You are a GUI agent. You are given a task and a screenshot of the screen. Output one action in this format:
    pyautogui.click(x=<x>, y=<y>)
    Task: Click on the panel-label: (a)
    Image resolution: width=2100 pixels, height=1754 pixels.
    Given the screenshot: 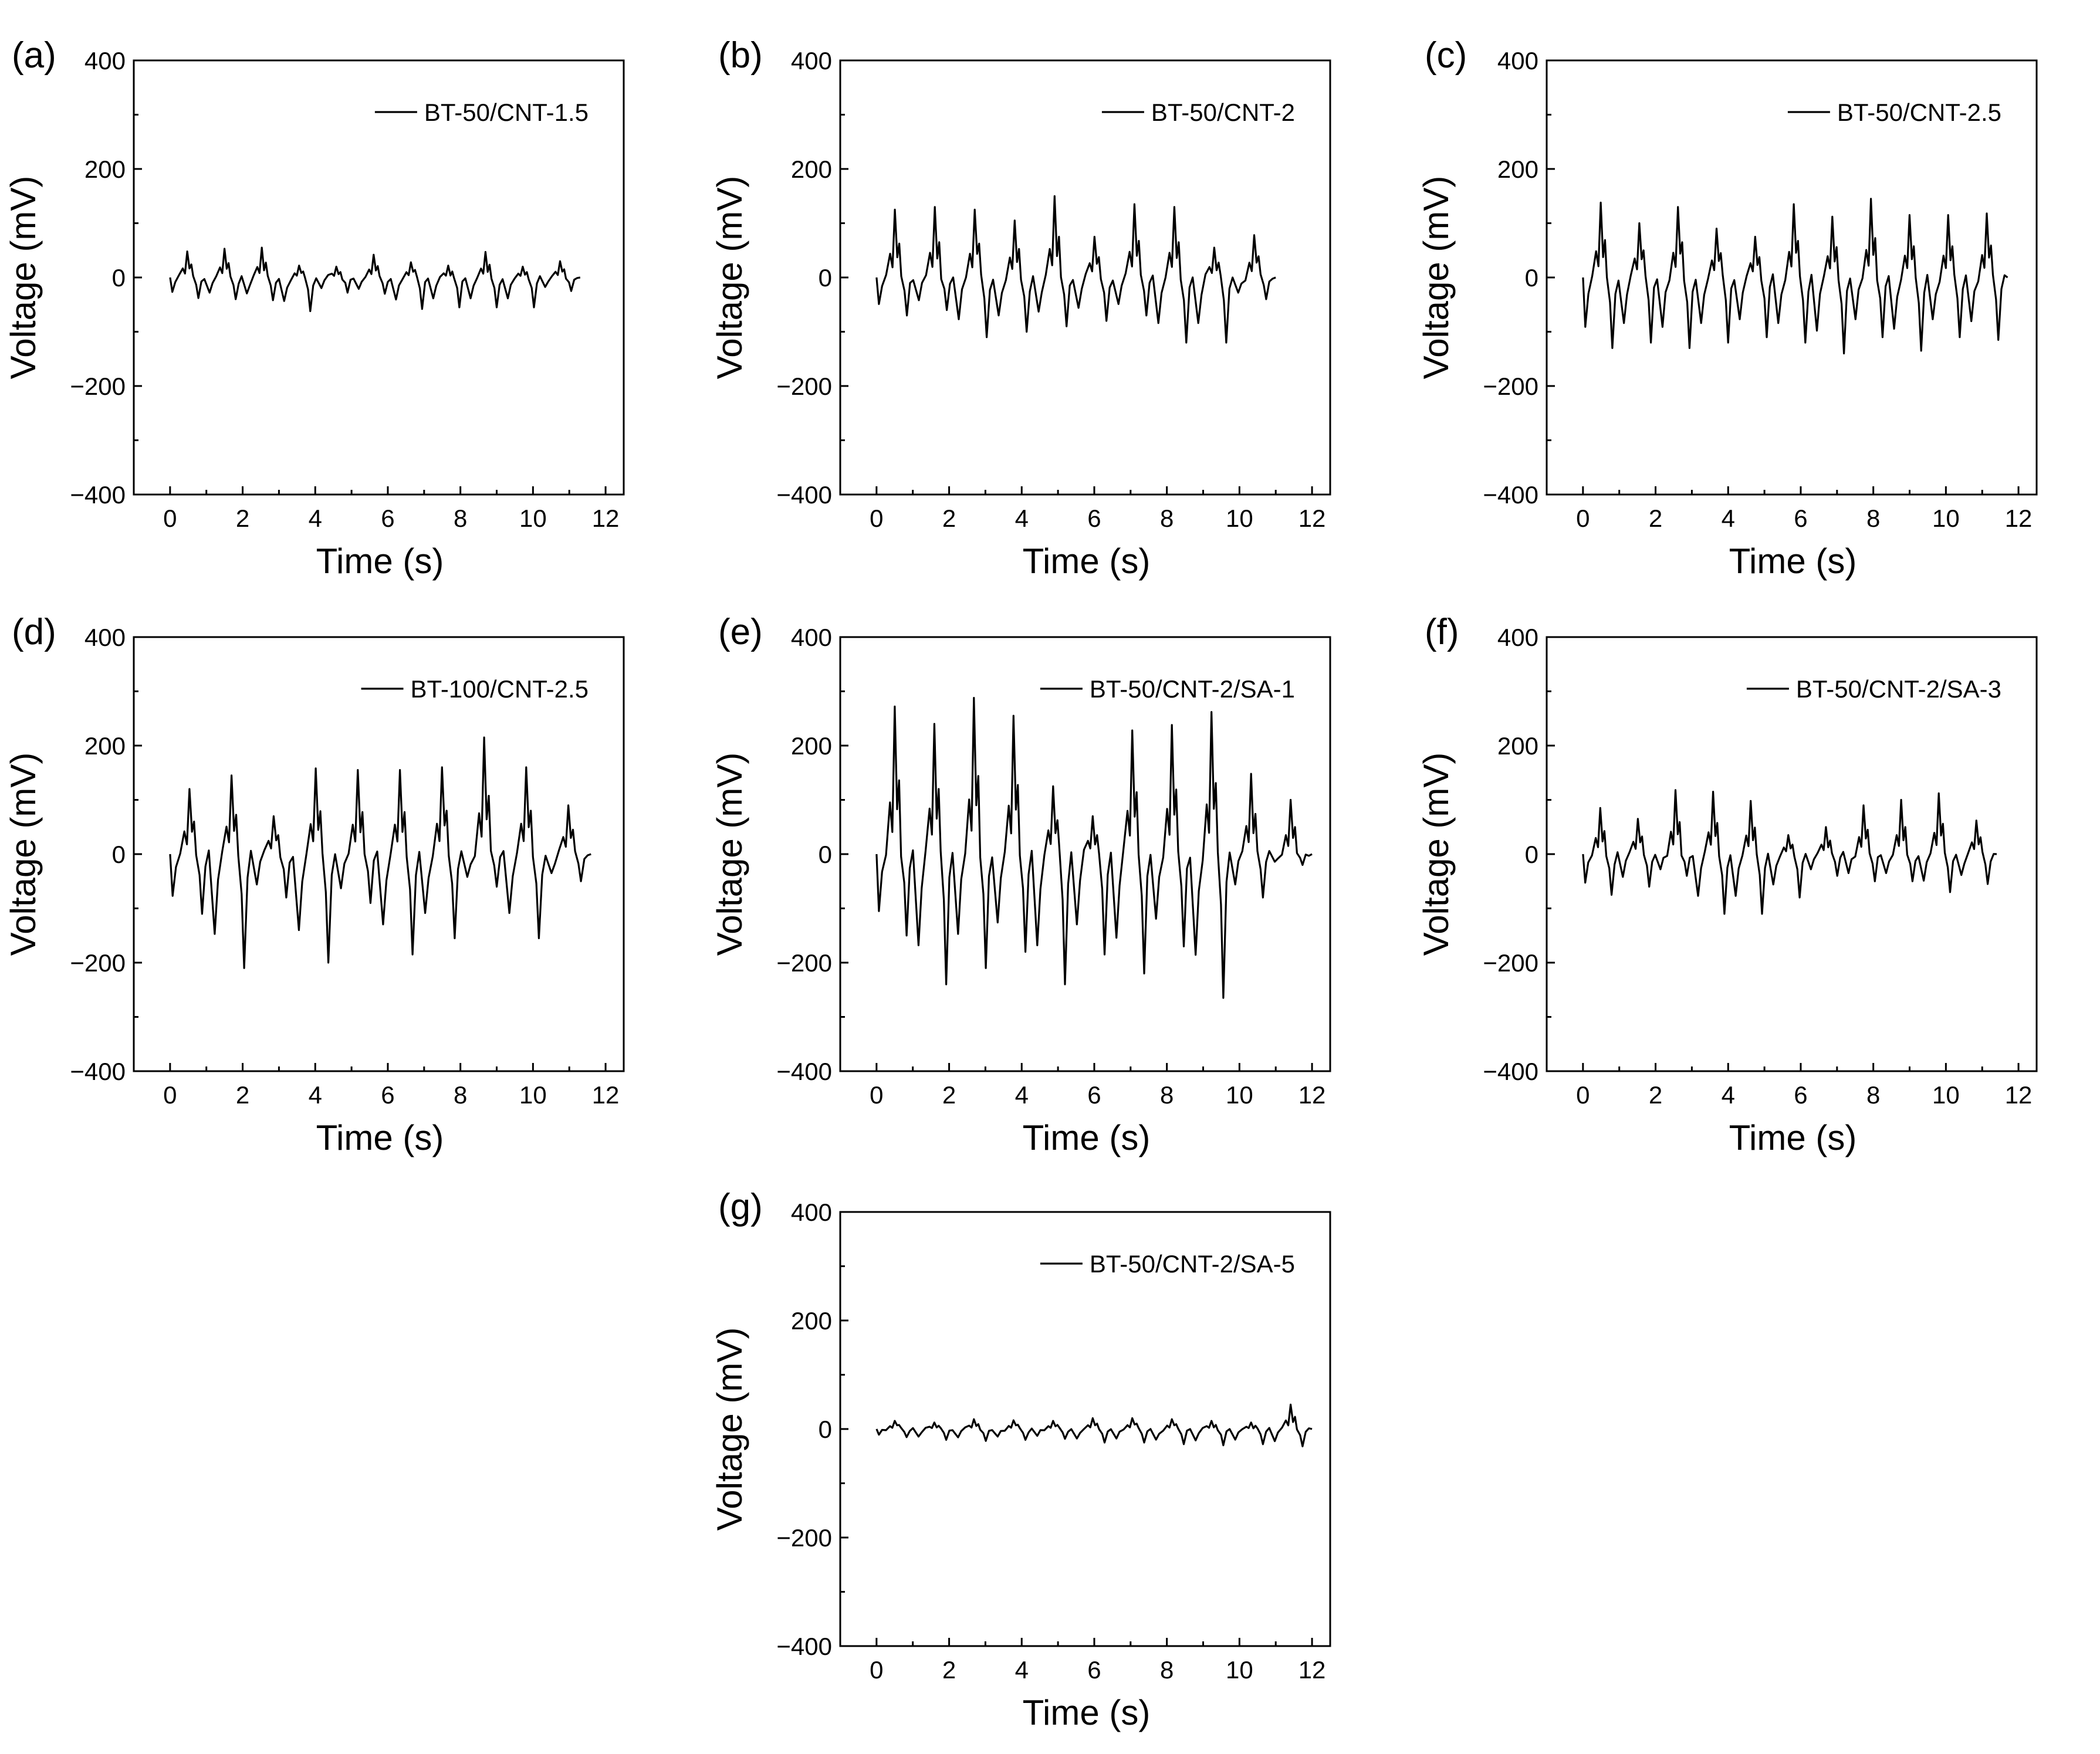 What is the action you would take?
    pyautogui.click(x=34, y=55)
    